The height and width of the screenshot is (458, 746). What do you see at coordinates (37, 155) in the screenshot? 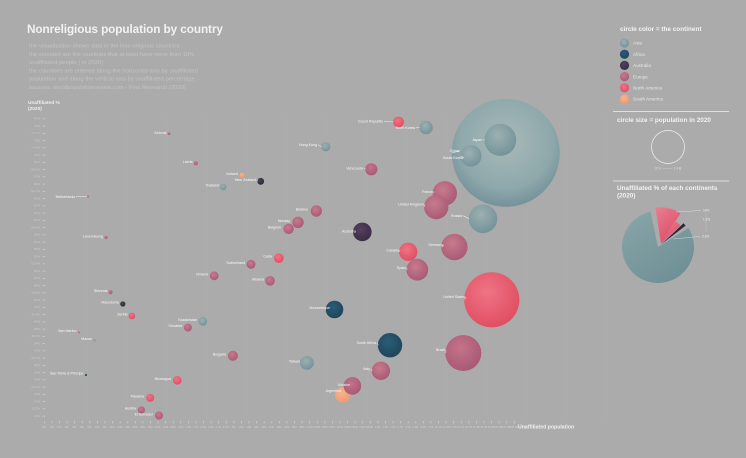
I see `svg-text: 70%` at bounding box center [37, 155].